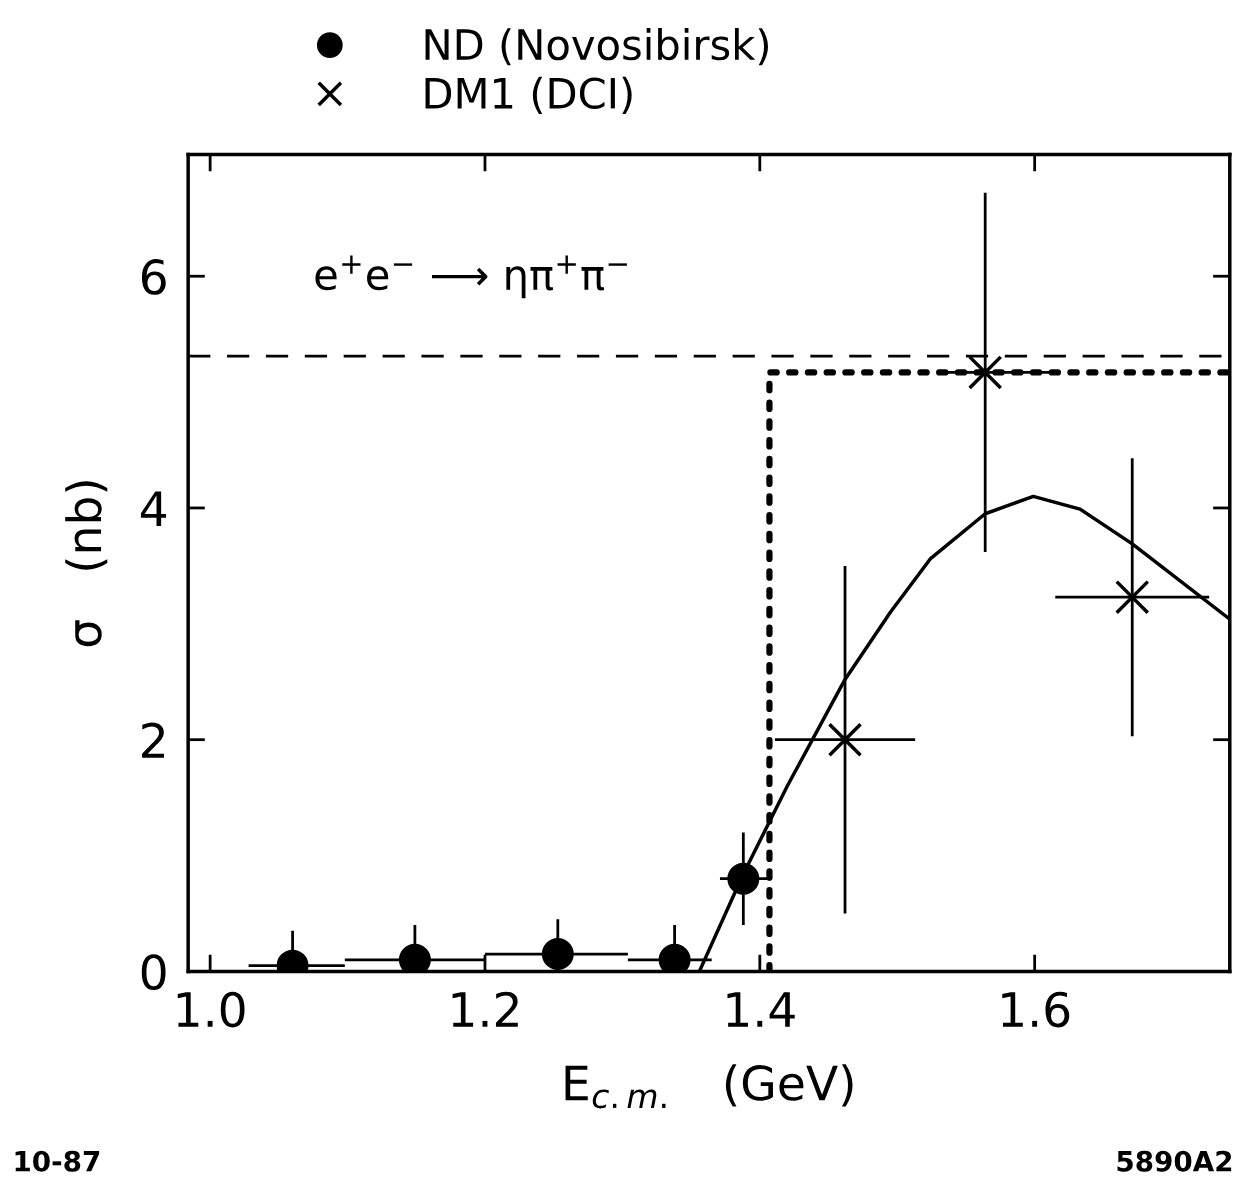 Image resolution: width=1246 pixels, height=1189 pixels. Describe the element at coordinates (709, 1086) in the screenshot. I see `text: E$_{c.m.}$ (GeV)` at that location.